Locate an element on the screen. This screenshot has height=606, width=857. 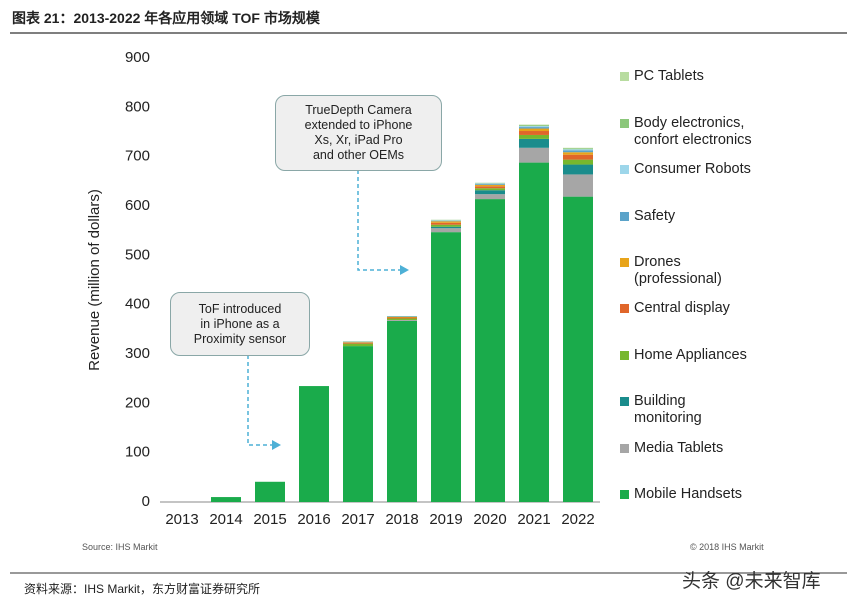
legend-label: Safety is located at coordinates (655, 216).